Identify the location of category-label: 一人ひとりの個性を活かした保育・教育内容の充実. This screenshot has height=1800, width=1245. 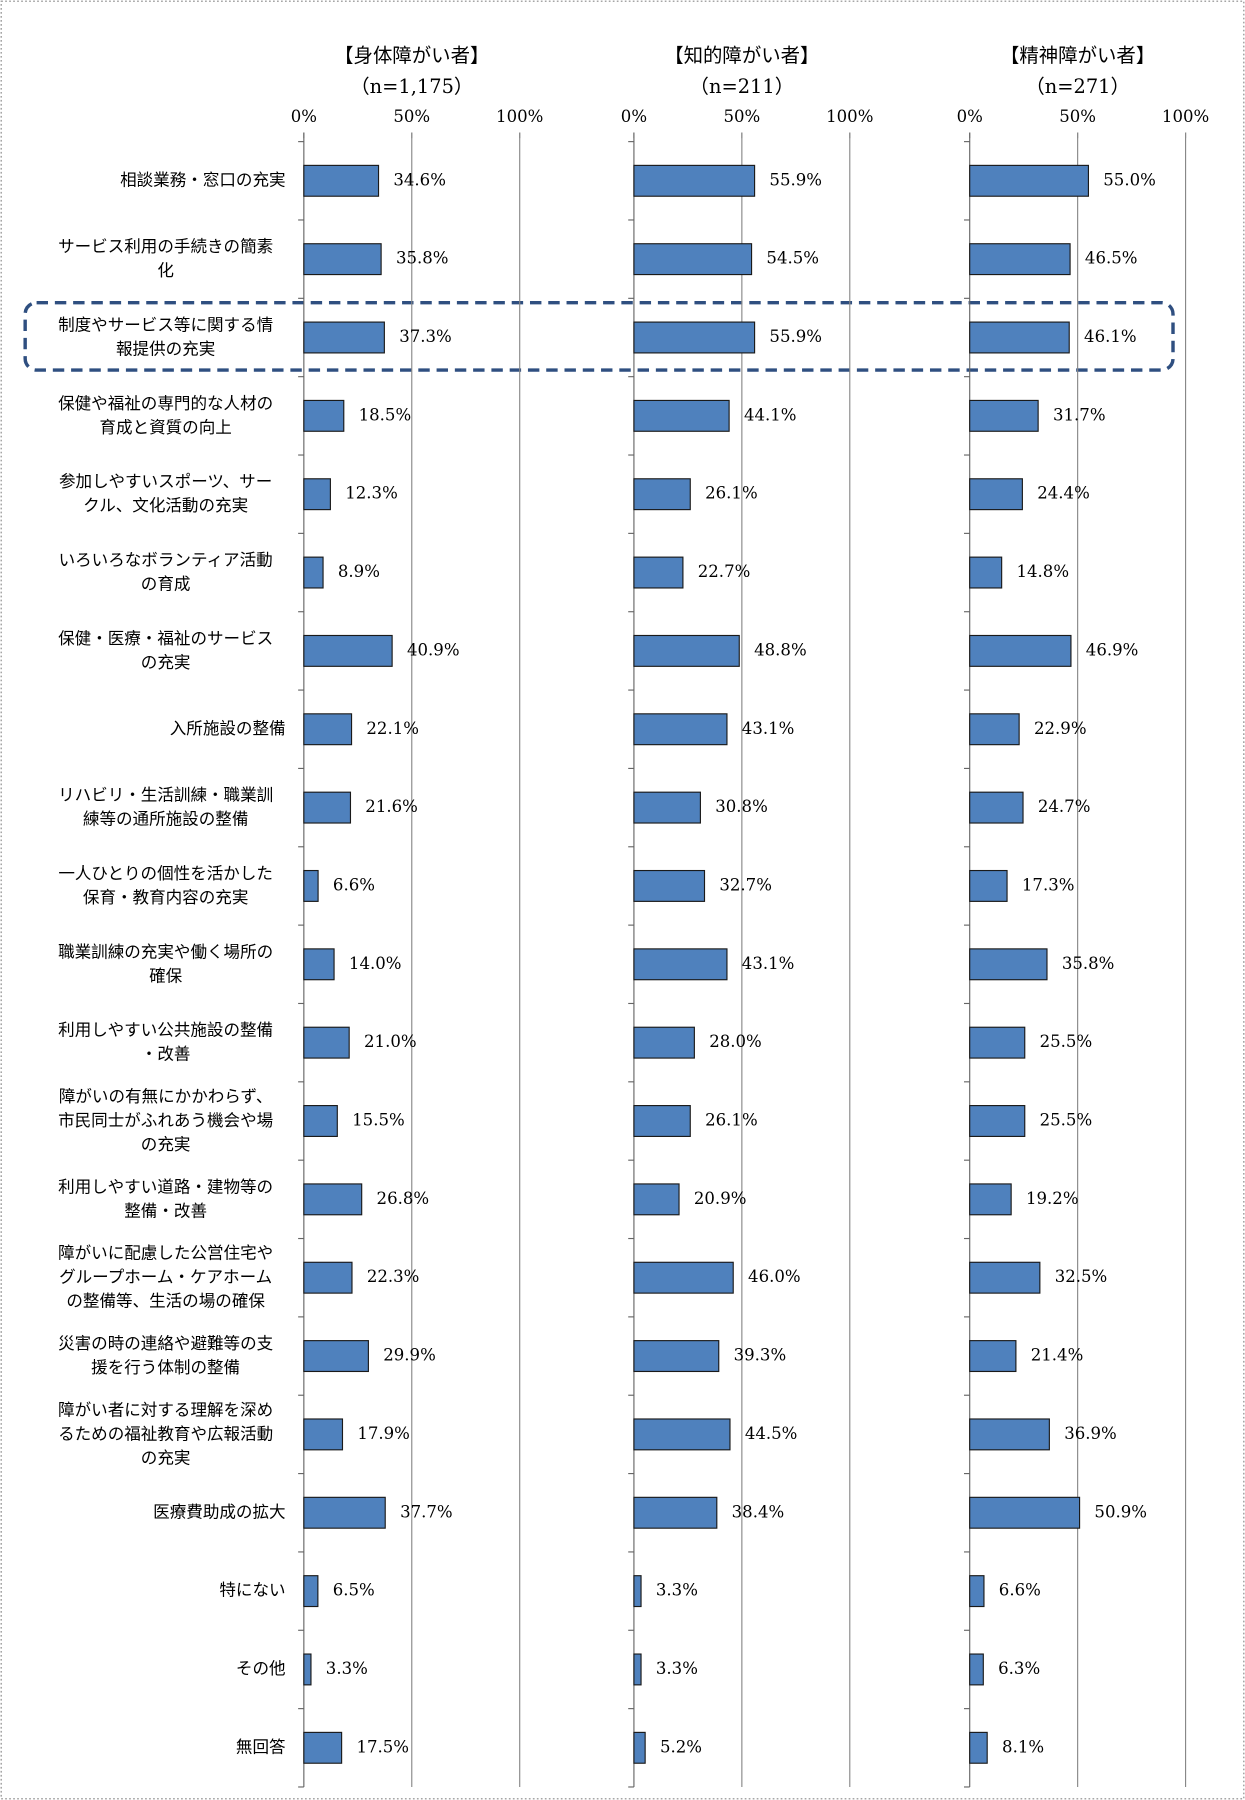
(165, 884).